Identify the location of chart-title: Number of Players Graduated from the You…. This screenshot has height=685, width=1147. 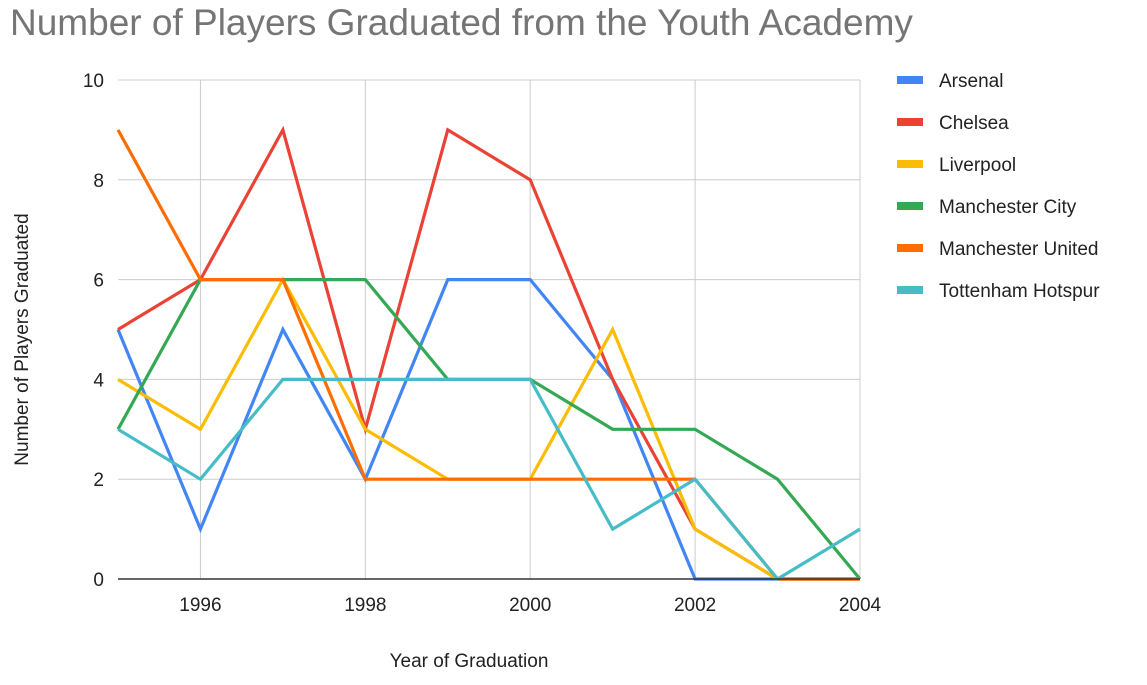
(461, 22).